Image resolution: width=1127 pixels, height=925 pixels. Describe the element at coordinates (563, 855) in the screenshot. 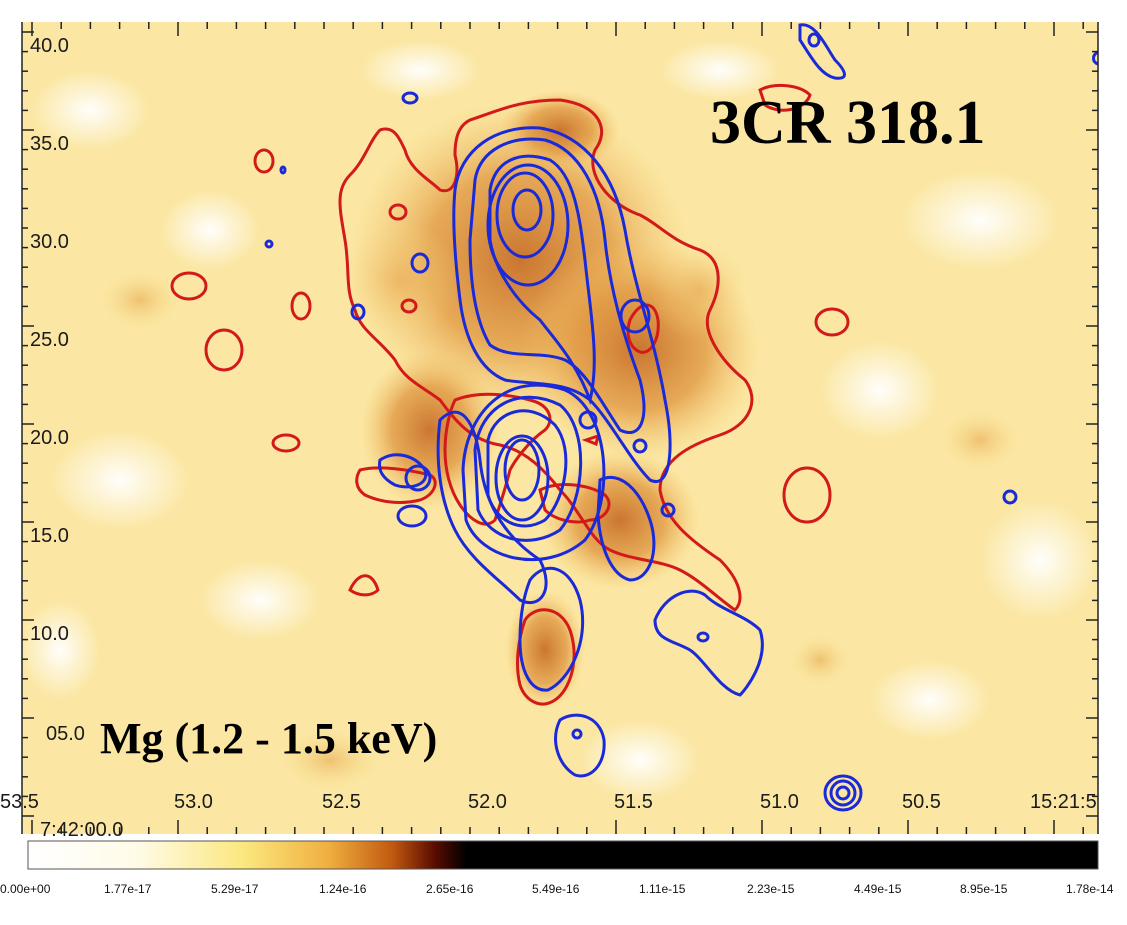

I see `colorbar-gradient` at that location.